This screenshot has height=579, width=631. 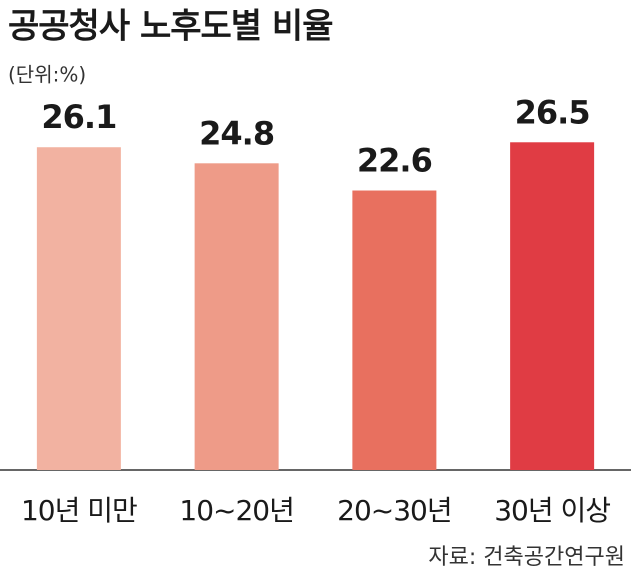 I want to click on source: 자료: 건축공간연구원, so click(x=526, y=557).